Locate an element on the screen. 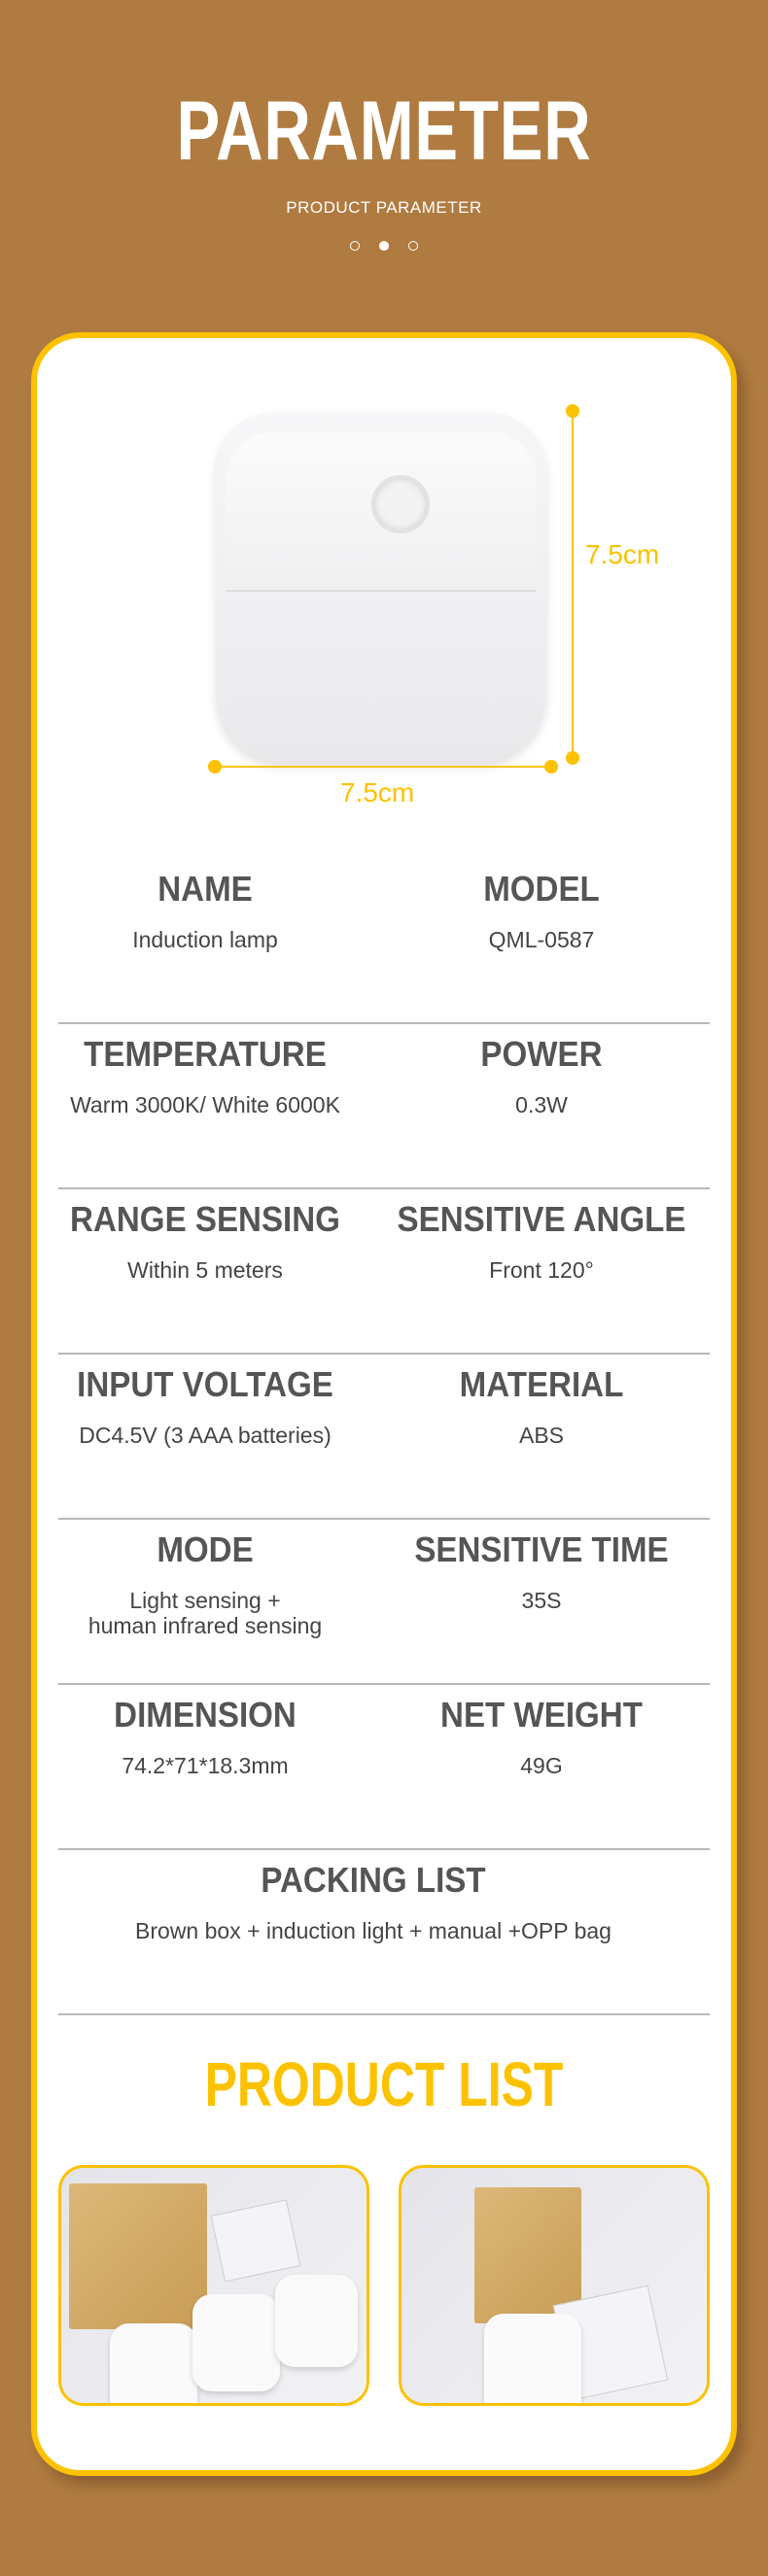  spec-left: DIMENSION 74.2*71*18.3mm is located at coordinates (205, 1731).